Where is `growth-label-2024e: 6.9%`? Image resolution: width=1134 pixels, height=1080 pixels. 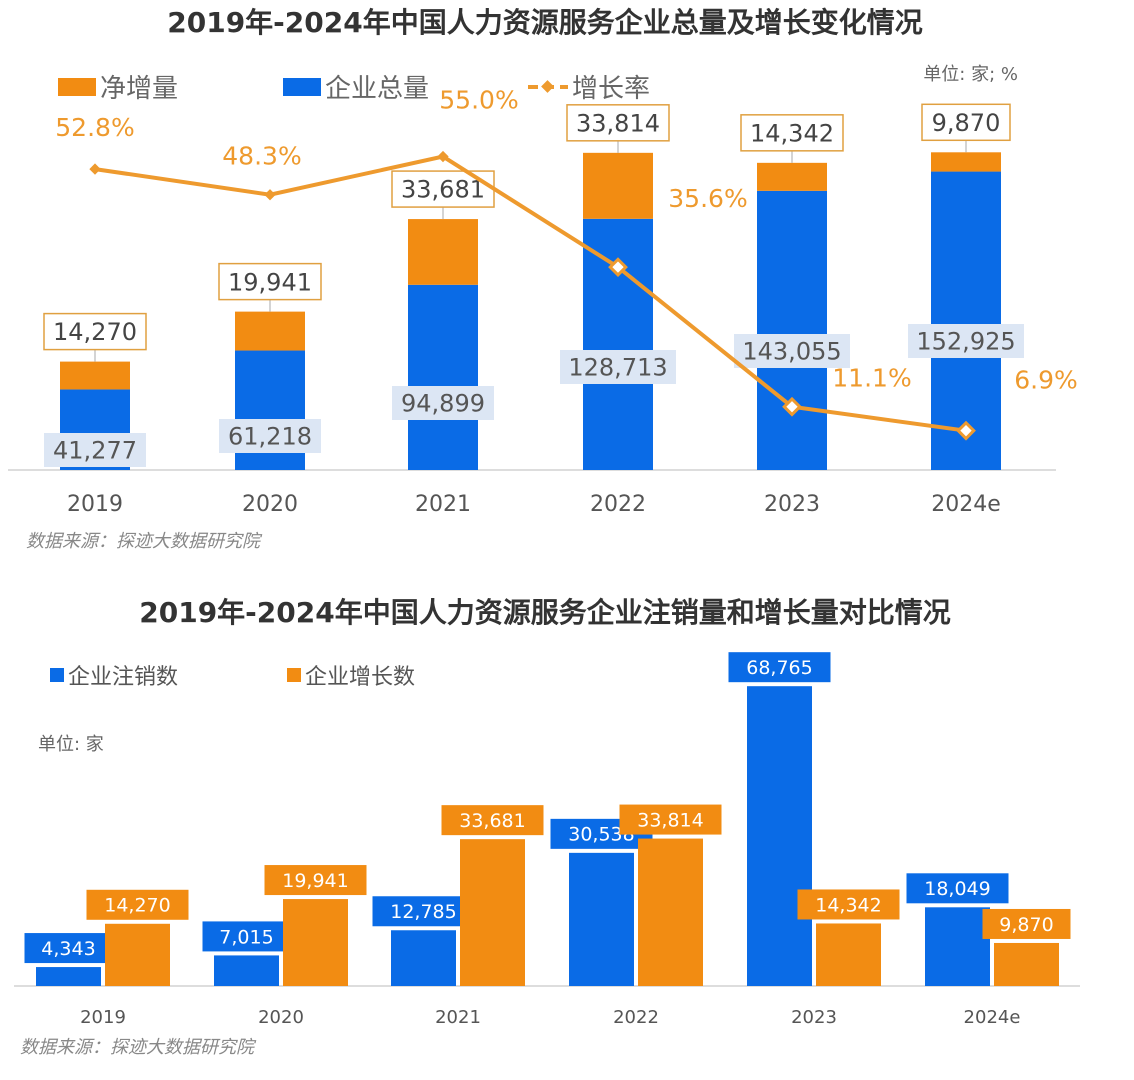
growth-label-2024e: 6.9% is located at coordinates (1046, 380).